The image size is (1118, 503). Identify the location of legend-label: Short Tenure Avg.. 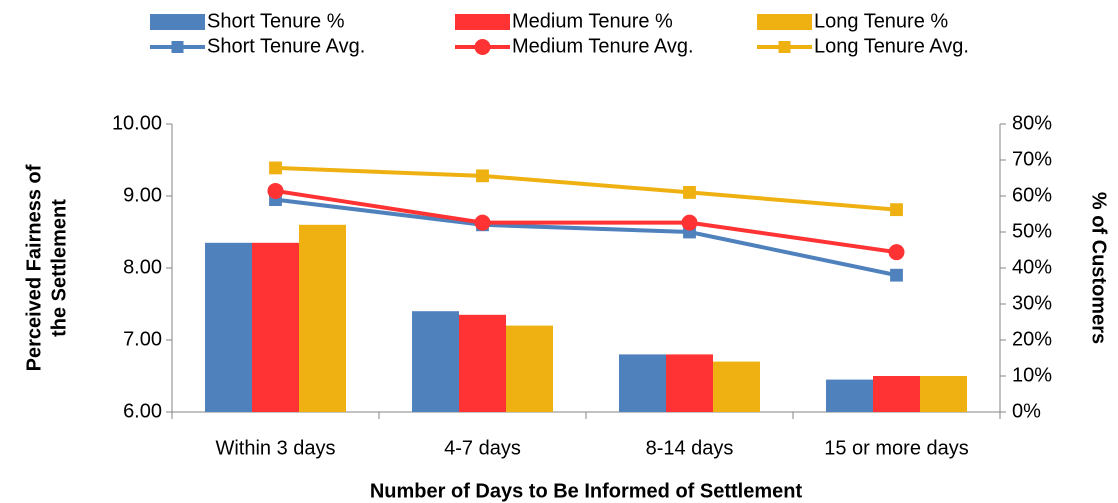
(286, 46).